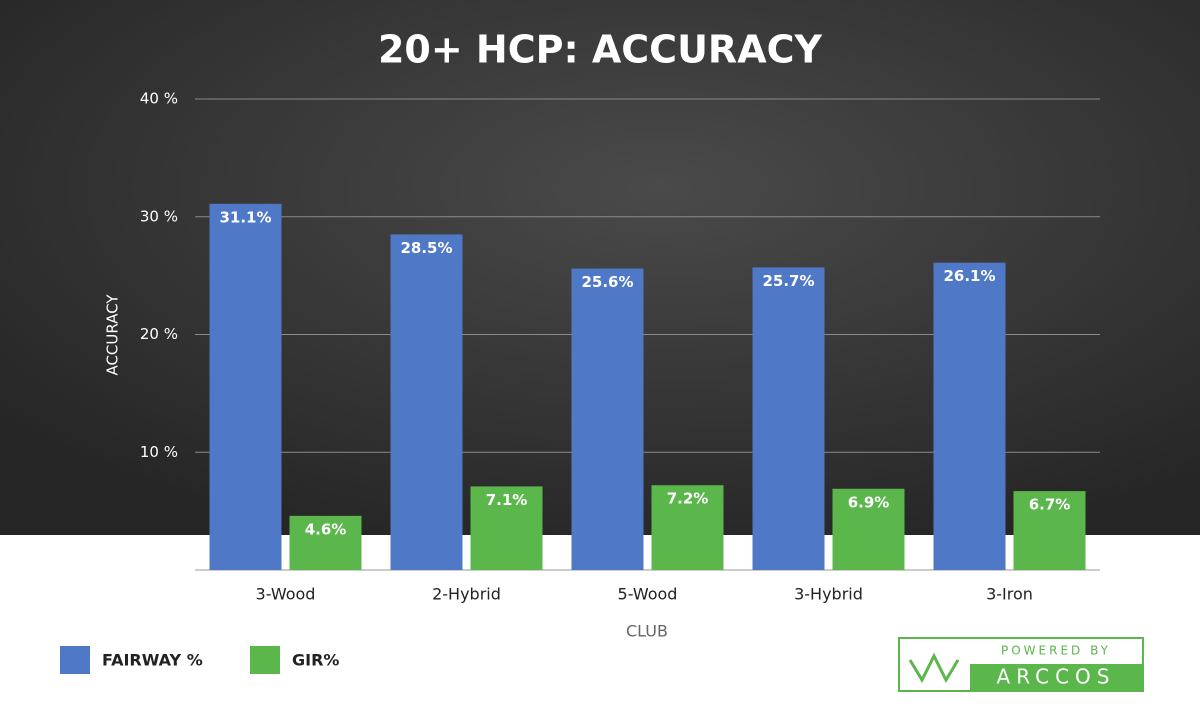 The width and height of the screenshot is (1200, 724). I want to click on value-label: 7.2%, so click(688, 499).